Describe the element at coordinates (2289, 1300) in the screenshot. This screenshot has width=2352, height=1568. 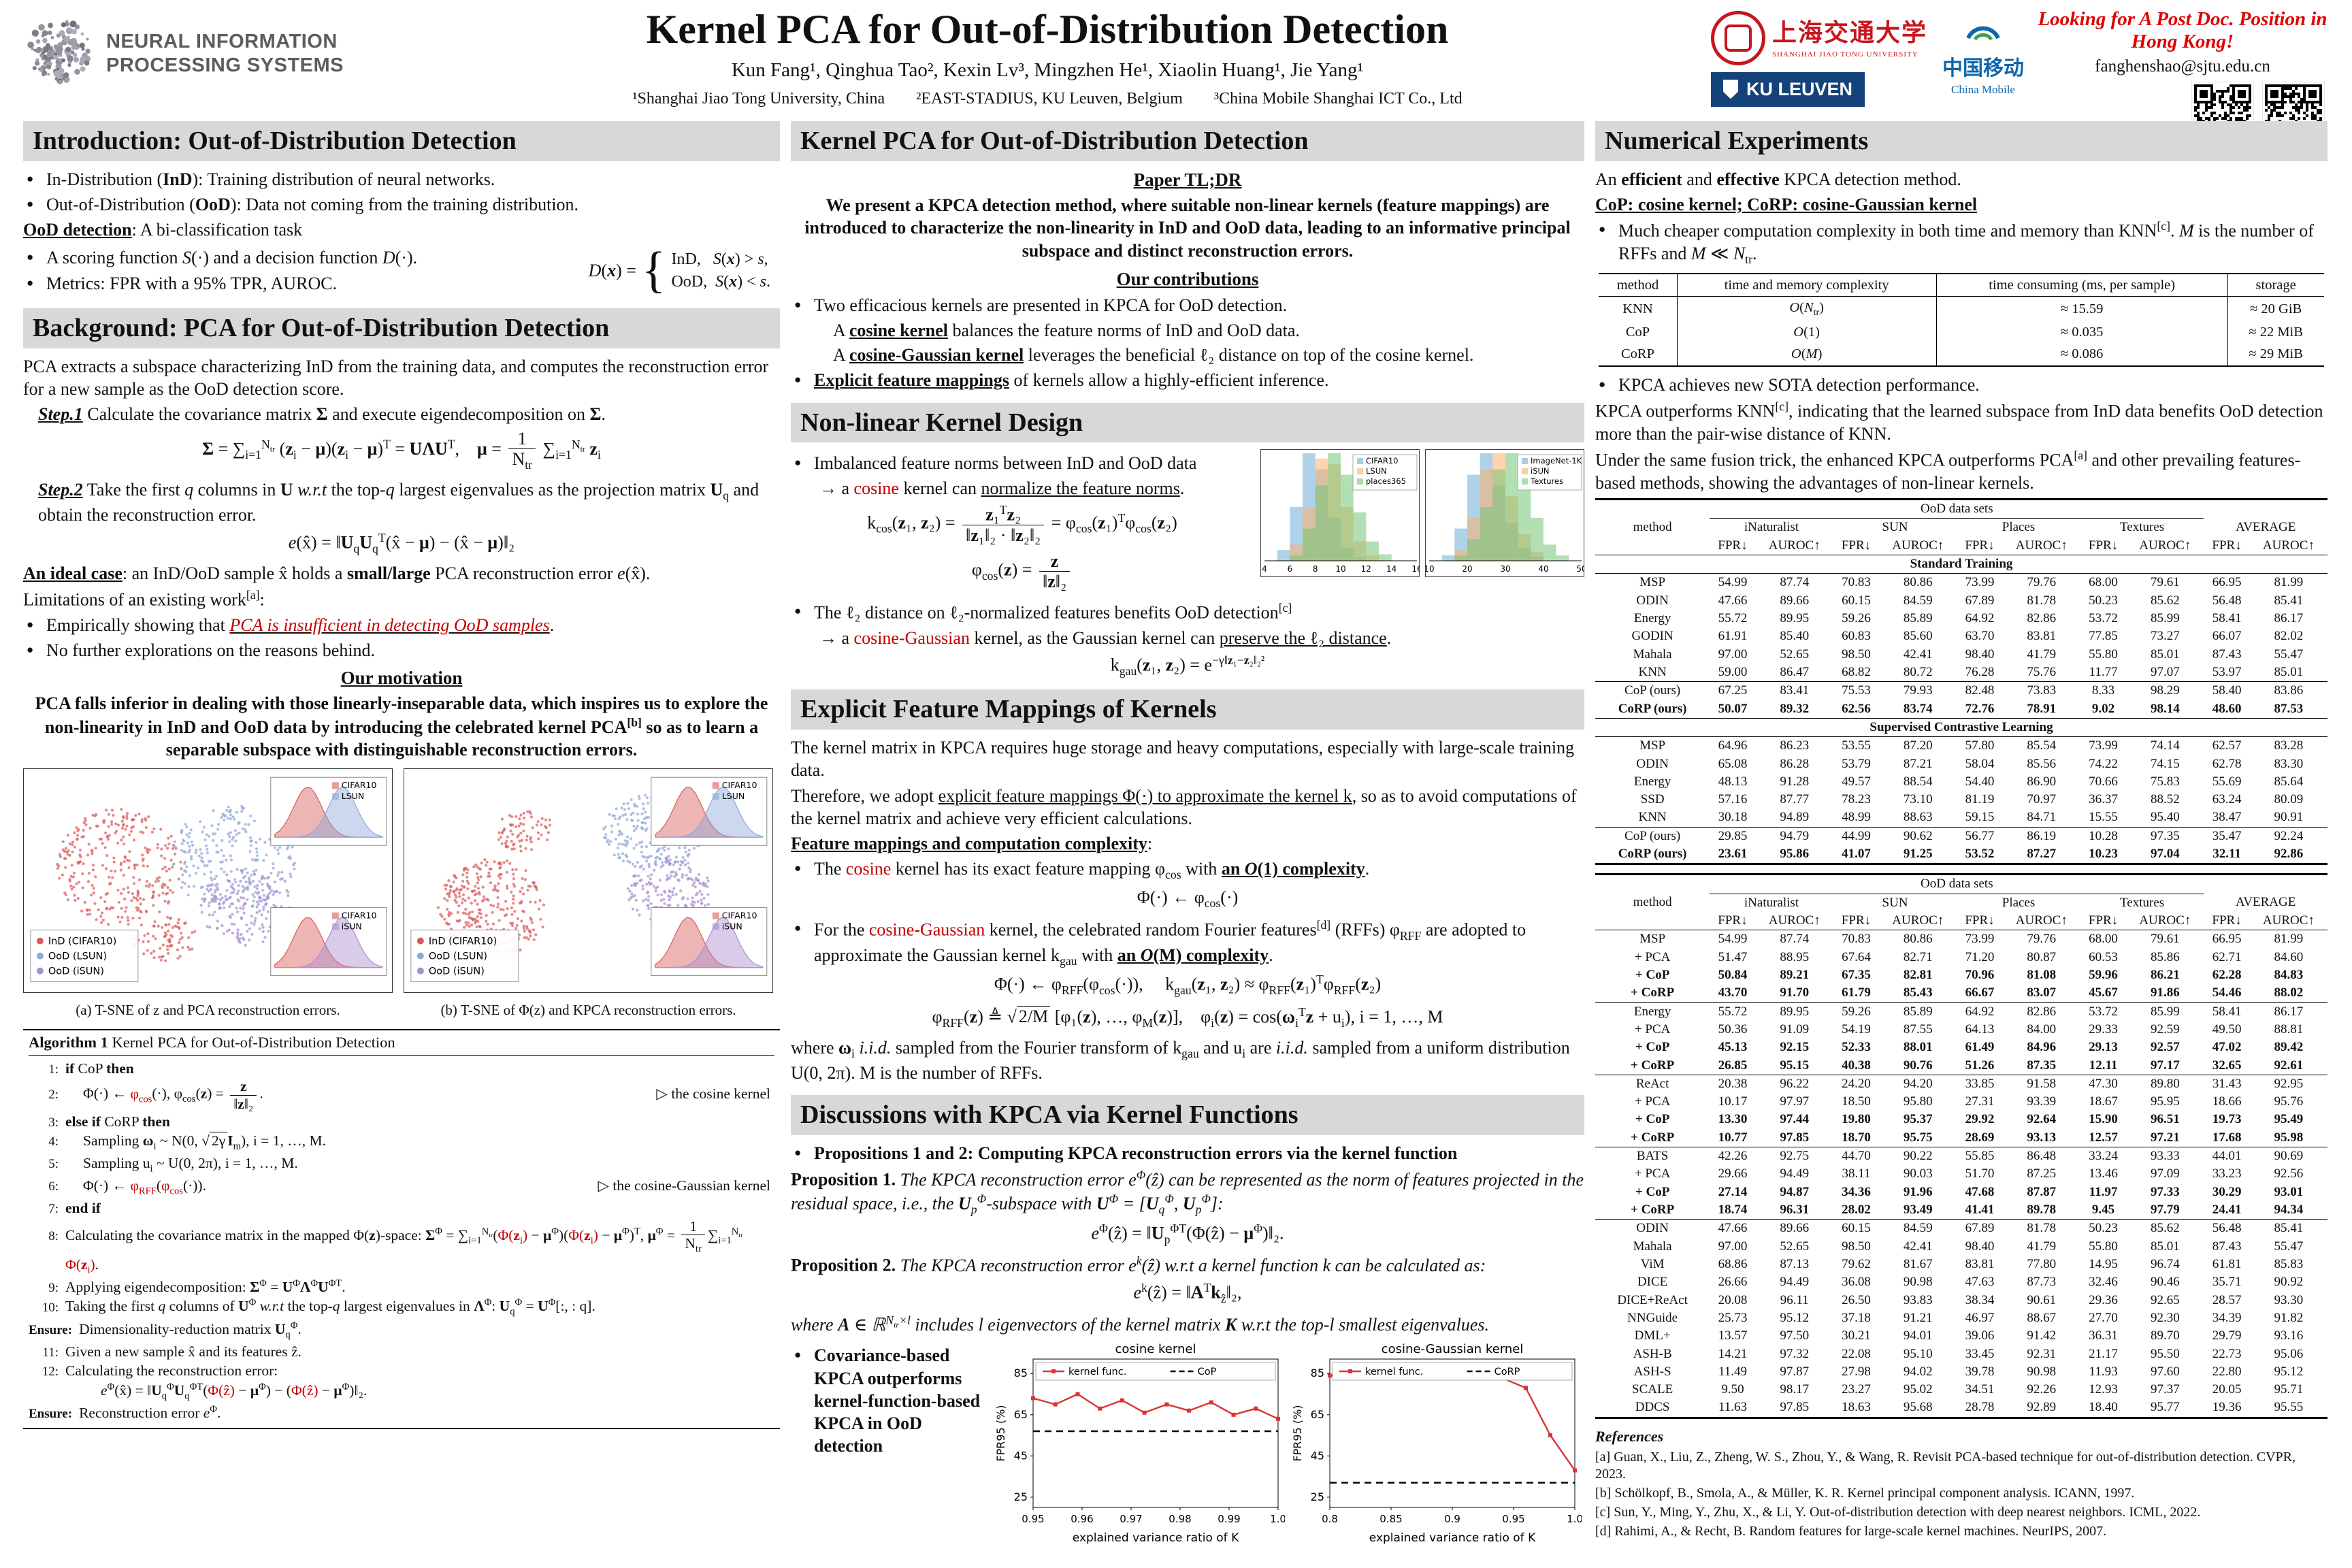
I see `value-cell: 93.30` at that location.